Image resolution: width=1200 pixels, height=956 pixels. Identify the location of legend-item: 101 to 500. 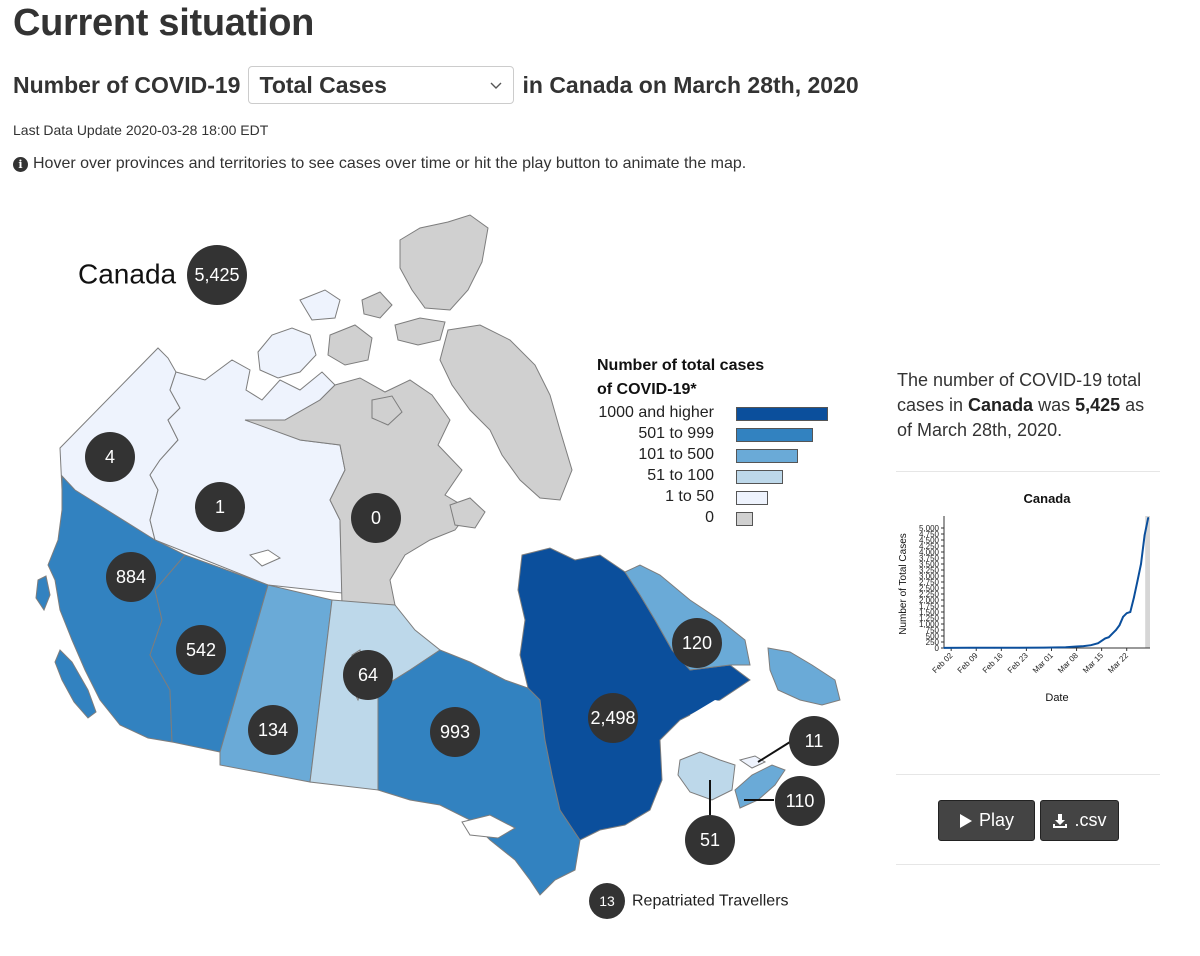
(709, 454).